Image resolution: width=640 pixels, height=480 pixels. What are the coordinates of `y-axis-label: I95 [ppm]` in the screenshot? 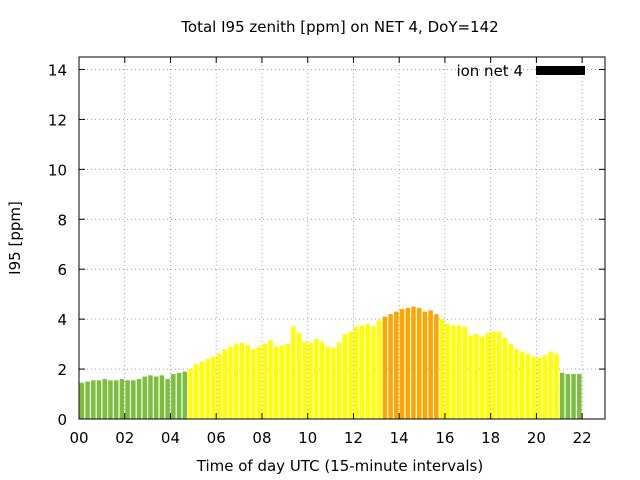 It's located at (15, 238).